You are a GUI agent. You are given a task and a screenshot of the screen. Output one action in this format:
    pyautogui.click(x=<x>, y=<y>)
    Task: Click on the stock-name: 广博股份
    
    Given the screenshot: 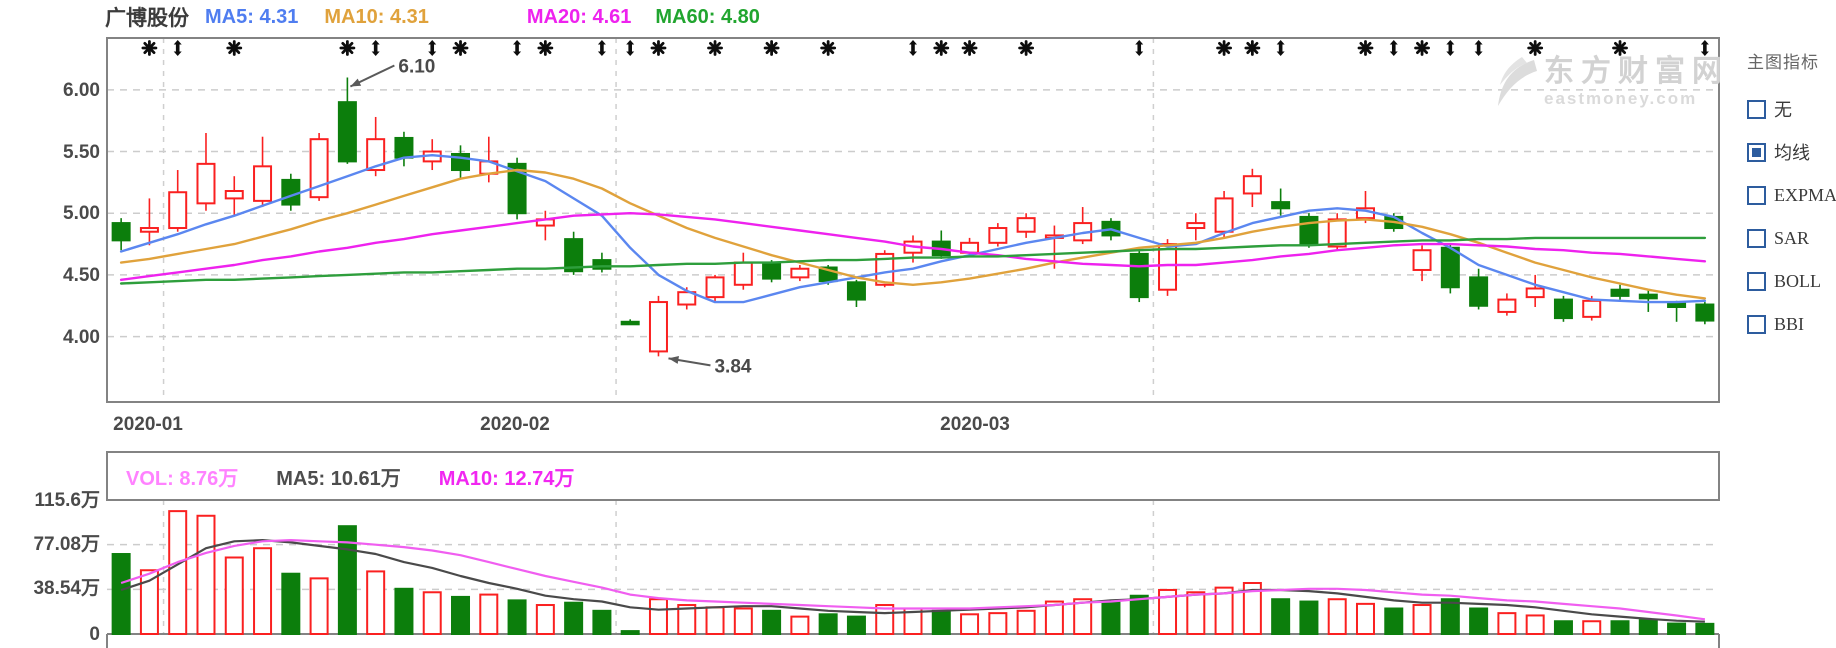 What is the action you would take?
    pyautogui.click(x=147, y=18)
    